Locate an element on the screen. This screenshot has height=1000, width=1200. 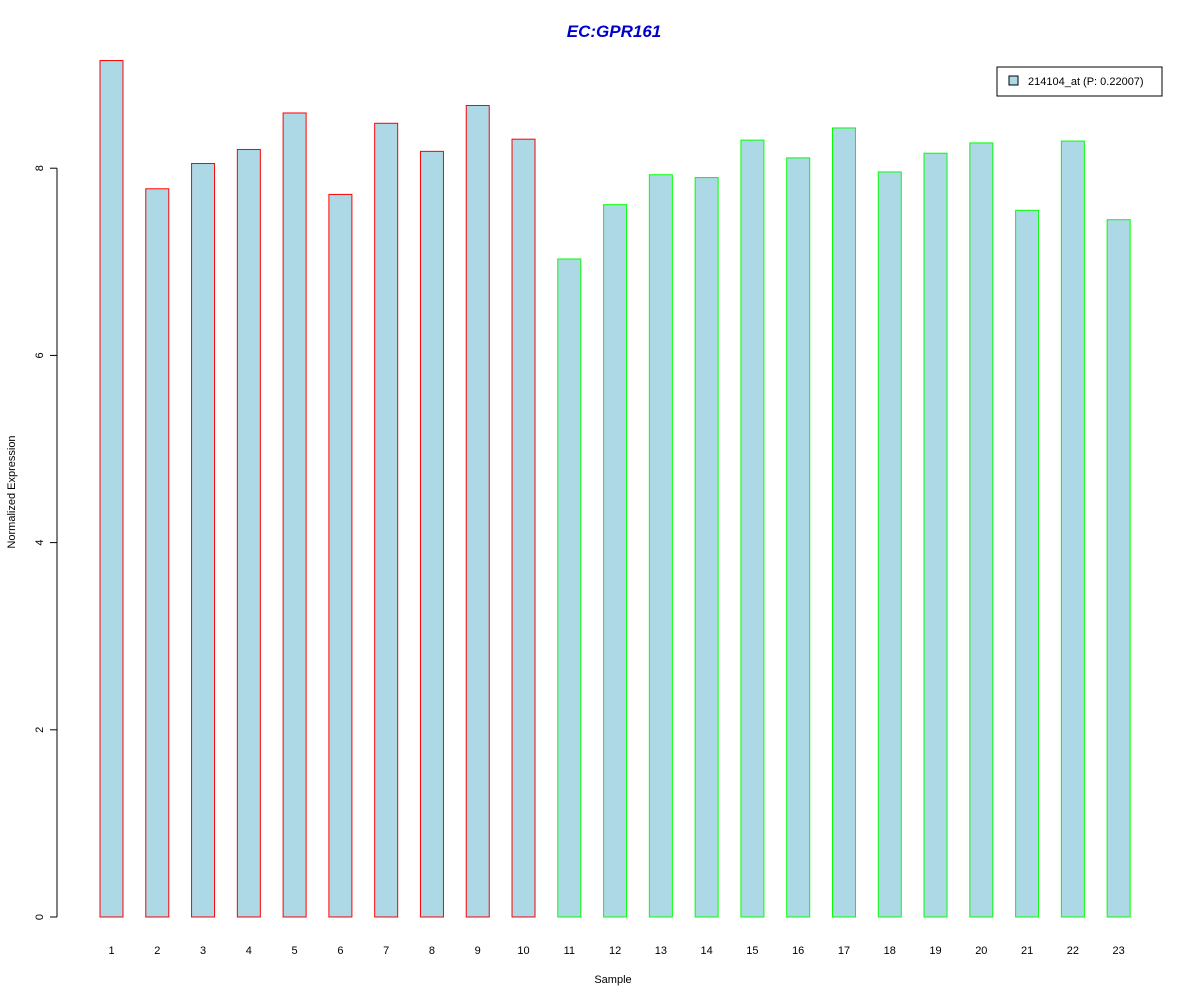
x-tick-label: 7 is located at coordinates (386, 951).